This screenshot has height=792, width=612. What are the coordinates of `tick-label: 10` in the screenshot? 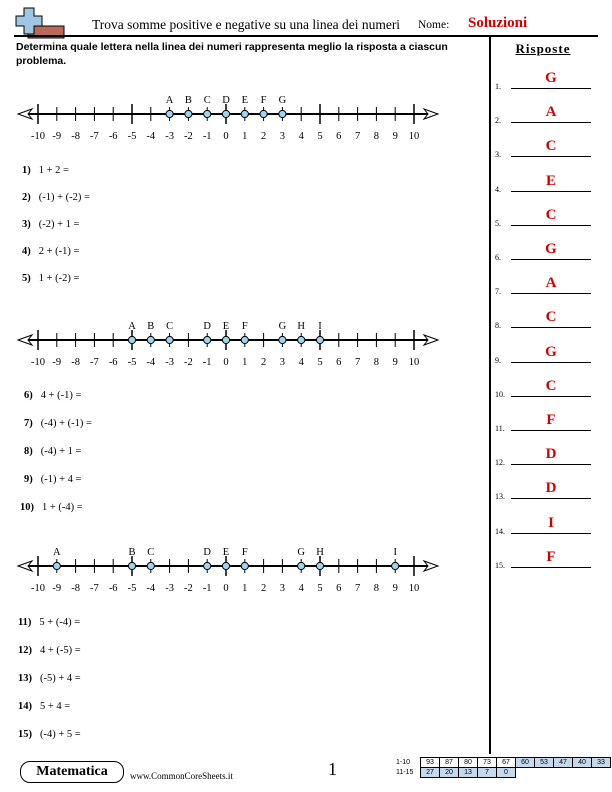 It's located at (414, 588).